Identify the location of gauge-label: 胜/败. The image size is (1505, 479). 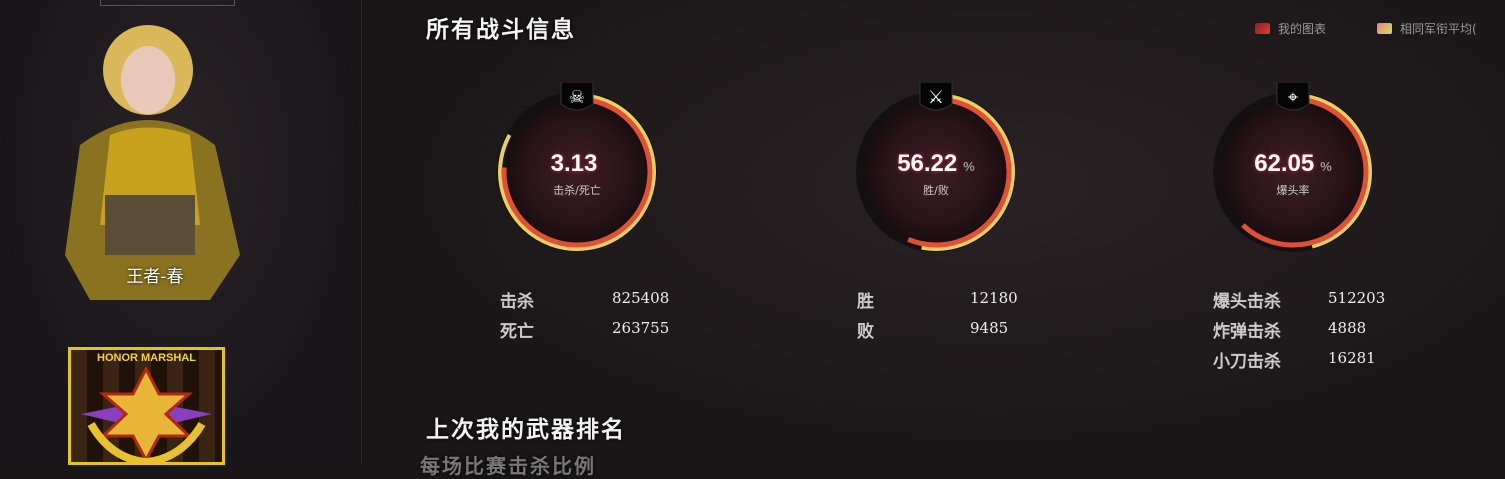
(936, 190).